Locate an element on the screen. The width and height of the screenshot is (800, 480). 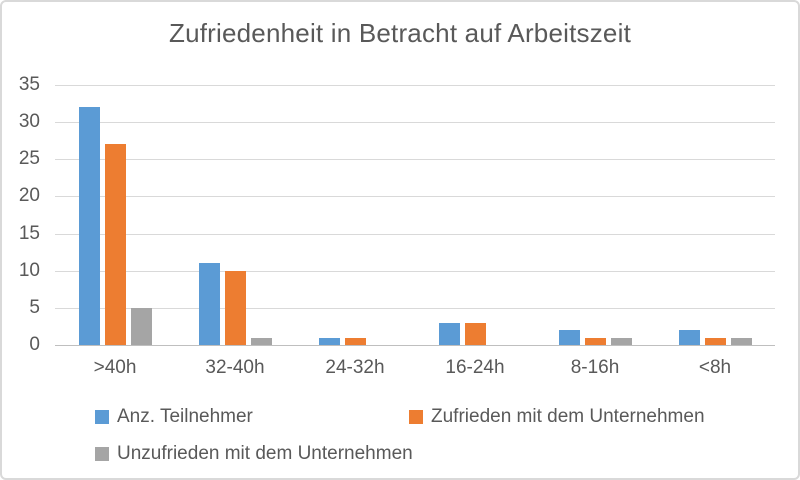
y-tick-label: 25 is located at coordinates (29, 159).